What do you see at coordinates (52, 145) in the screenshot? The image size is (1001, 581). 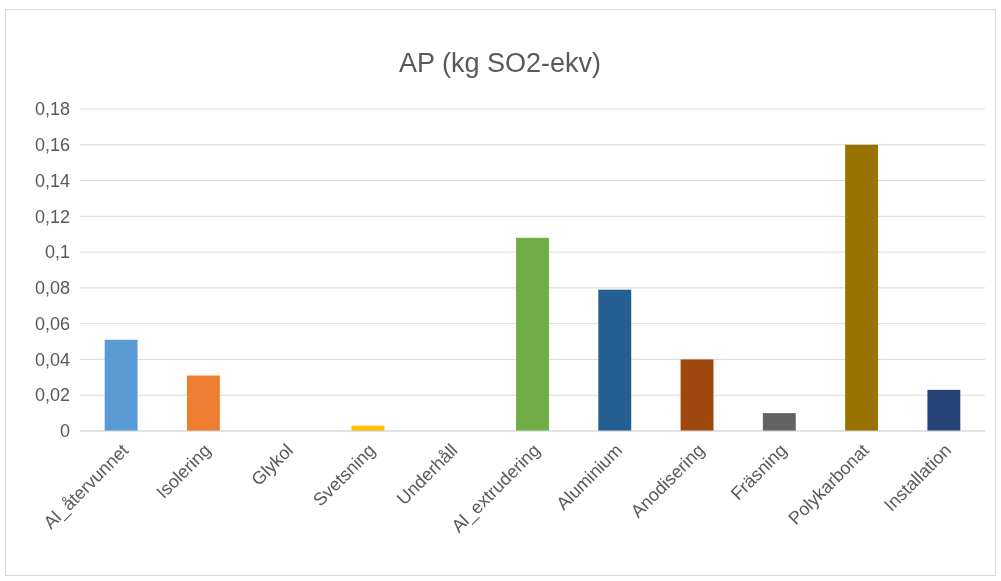 I see `y-tick-label: 0,16` at bounding box center [52, 145].